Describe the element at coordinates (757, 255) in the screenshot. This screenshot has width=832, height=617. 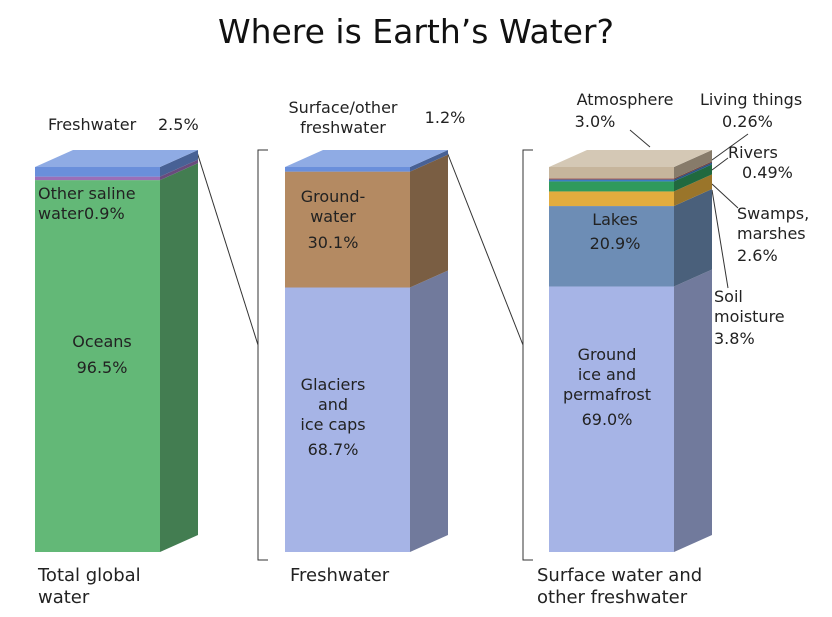
I see `segment-value: 2.6%` at that location.